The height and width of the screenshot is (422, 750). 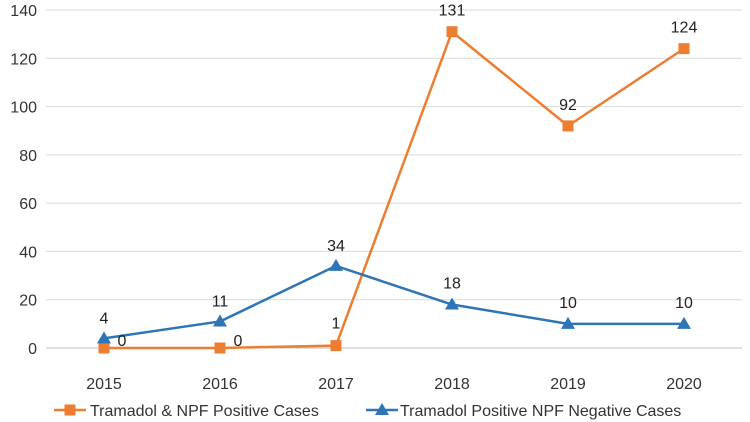 What do you see at coordinates (568, 105) in the screenshot?
I see `data-label: 92` at bounding box center [568, 105].